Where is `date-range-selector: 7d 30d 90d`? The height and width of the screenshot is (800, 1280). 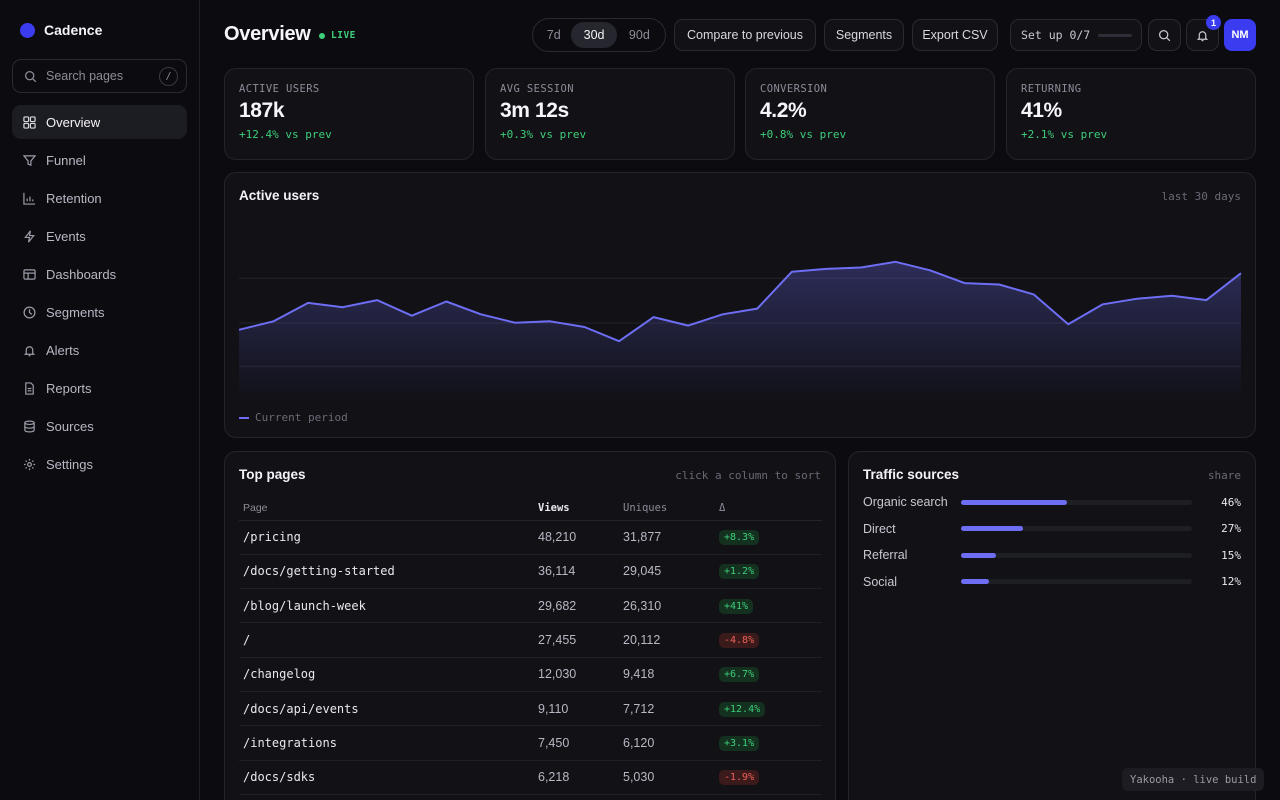 date-range-selector: 7d 30d 90d is located at coordinates (599, 35).